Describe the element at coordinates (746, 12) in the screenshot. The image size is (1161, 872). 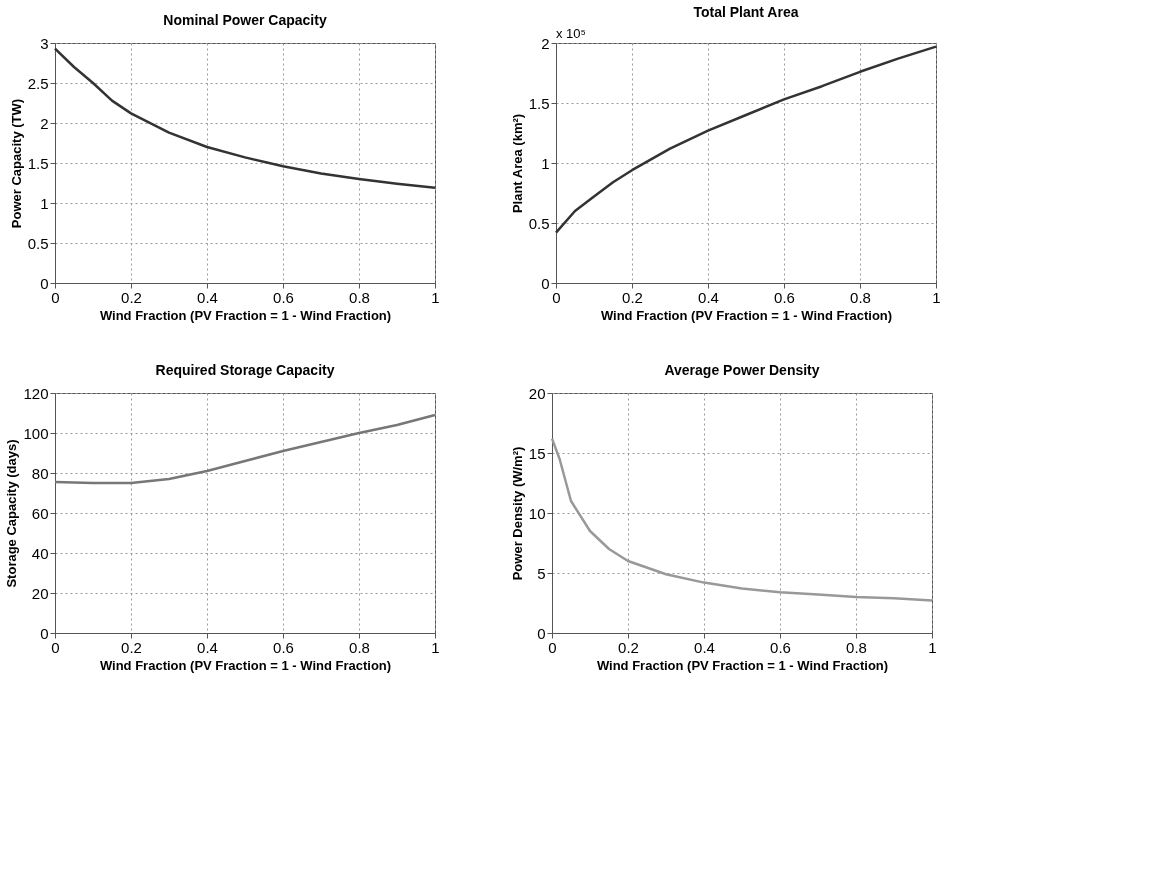
I see `chart-title: Total Plant Area` at that location.